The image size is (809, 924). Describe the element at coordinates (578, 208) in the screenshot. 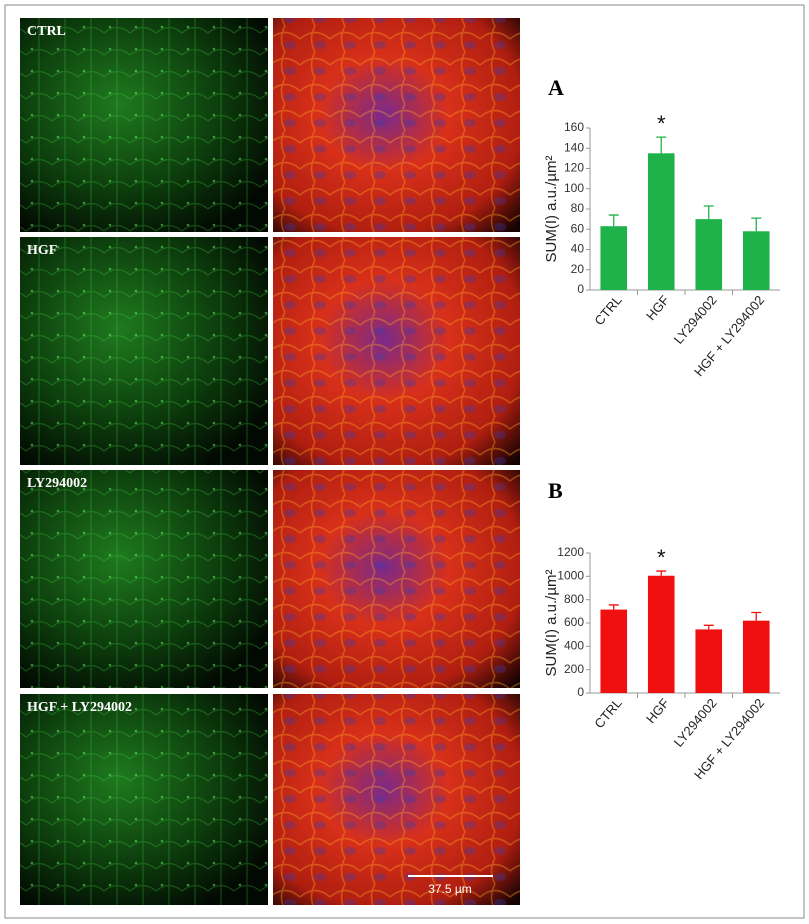

I see `y-tick-label: 80` at that location.